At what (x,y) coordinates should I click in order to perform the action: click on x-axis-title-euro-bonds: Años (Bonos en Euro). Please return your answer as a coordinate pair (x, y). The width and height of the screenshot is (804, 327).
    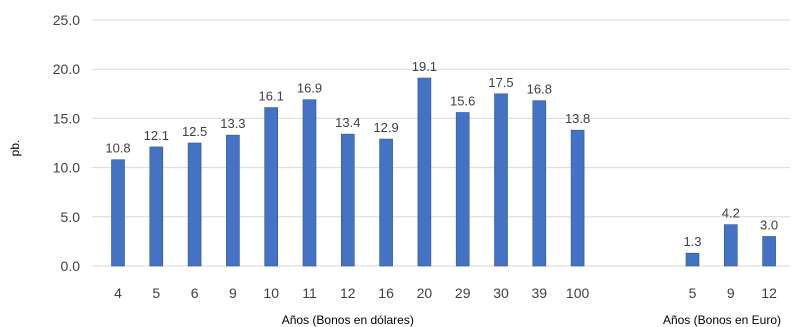
    Looking at the image, I should click on (722, 320).